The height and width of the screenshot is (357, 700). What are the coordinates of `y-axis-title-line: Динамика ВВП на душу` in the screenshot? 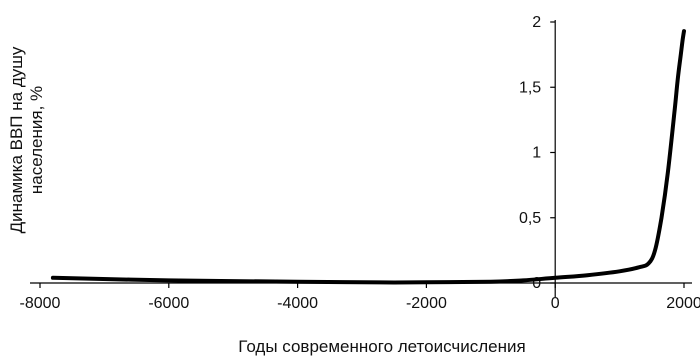 It's located at (16, 139).